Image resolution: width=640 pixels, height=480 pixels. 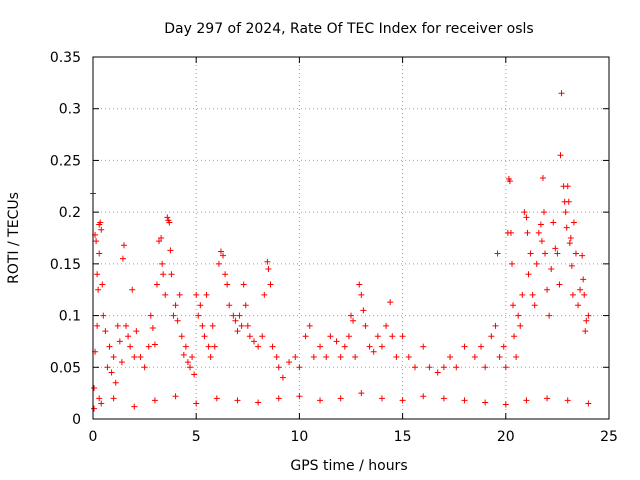 I want to click on x-tick-label: 25, so click(x=609, y=437).